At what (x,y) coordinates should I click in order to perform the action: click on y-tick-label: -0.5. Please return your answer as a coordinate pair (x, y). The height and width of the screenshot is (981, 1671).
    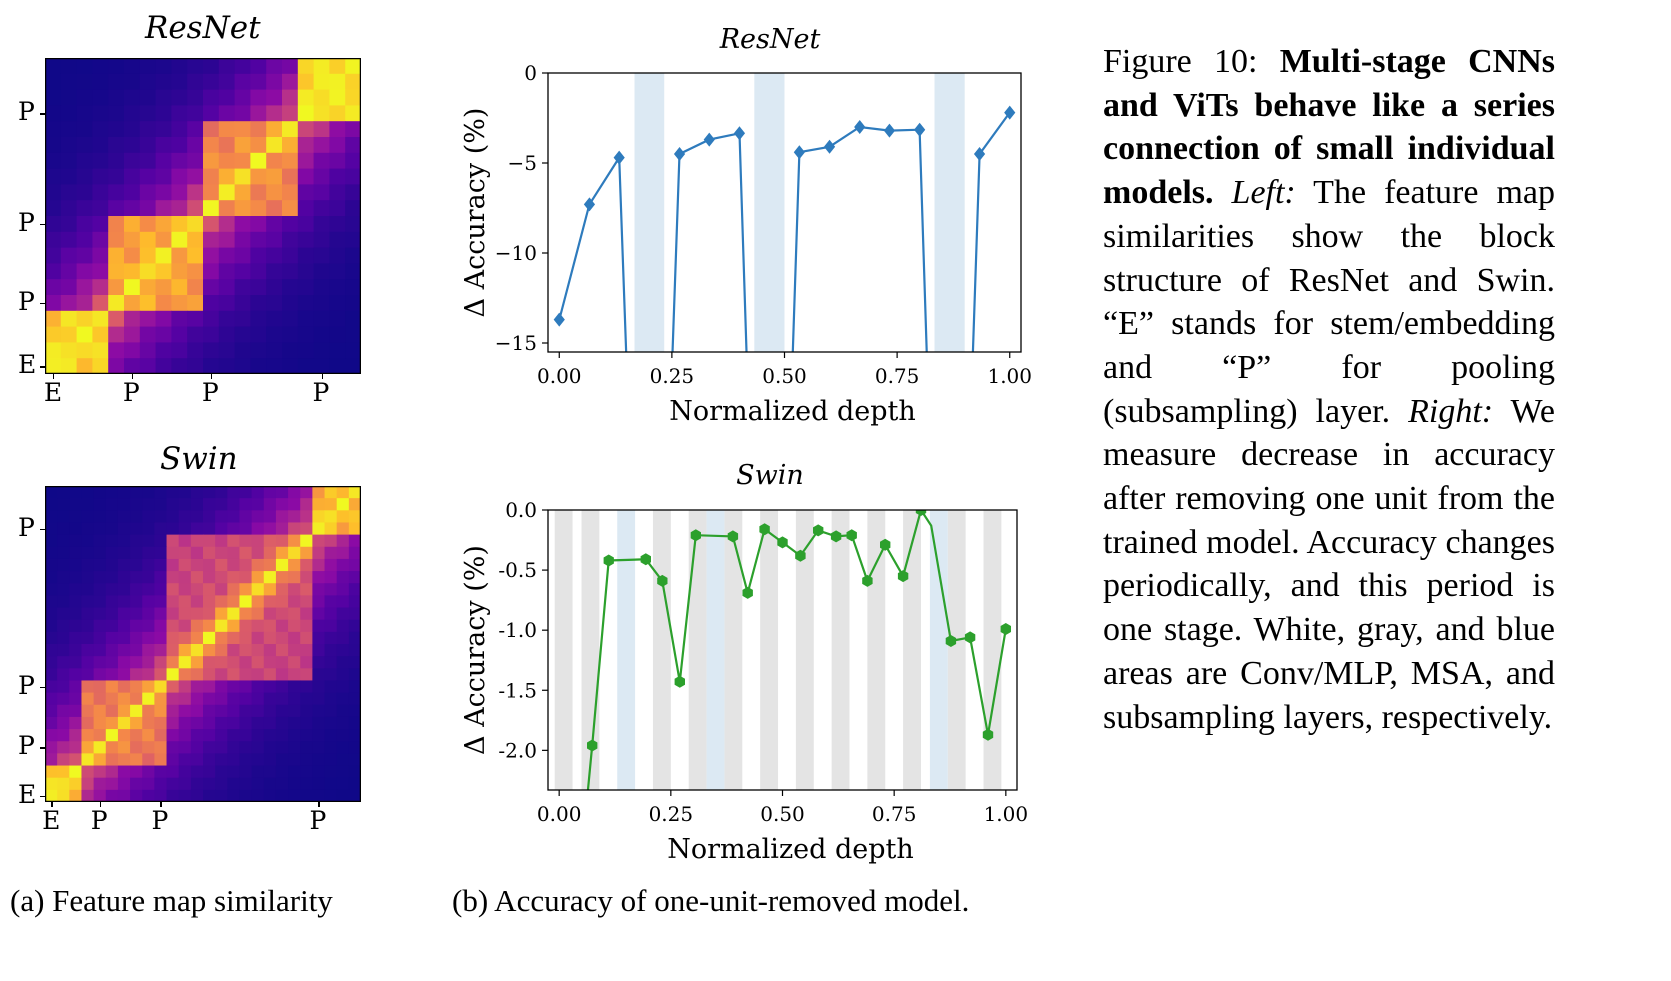
    Looking at the image, I should click on (517, 570).